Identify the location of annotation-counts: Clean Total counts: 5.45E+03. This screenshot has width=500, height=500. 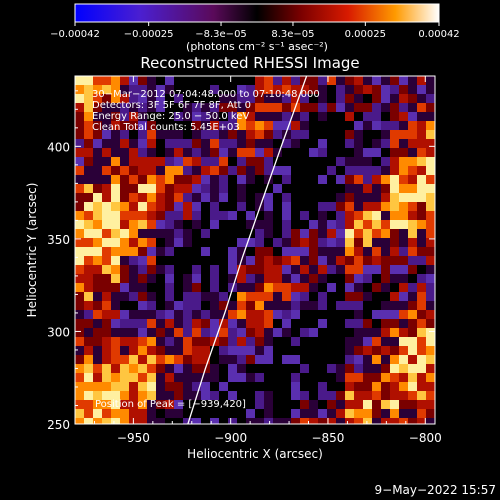
(166, 127).